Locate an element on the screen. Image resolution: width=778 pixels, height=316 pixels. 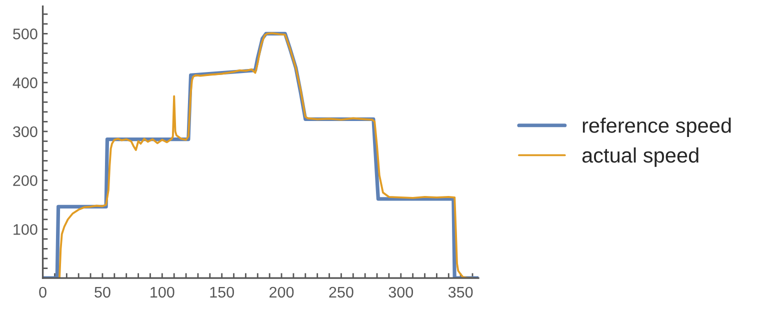
x-tick-label: 200 is located at coordinates (282, 292).